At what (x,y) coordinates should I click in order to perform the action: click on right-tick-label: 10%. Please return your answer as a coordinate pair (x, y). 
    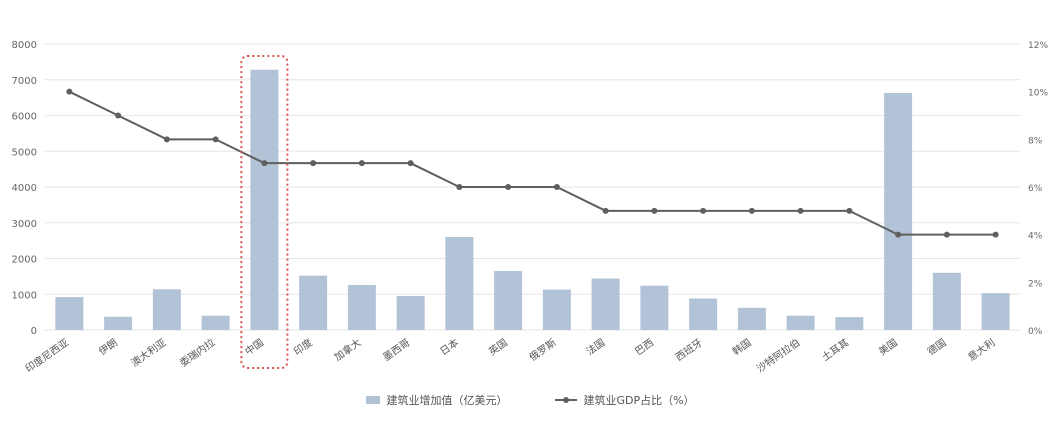
    Looking at the image, I should click on (1038, 94).